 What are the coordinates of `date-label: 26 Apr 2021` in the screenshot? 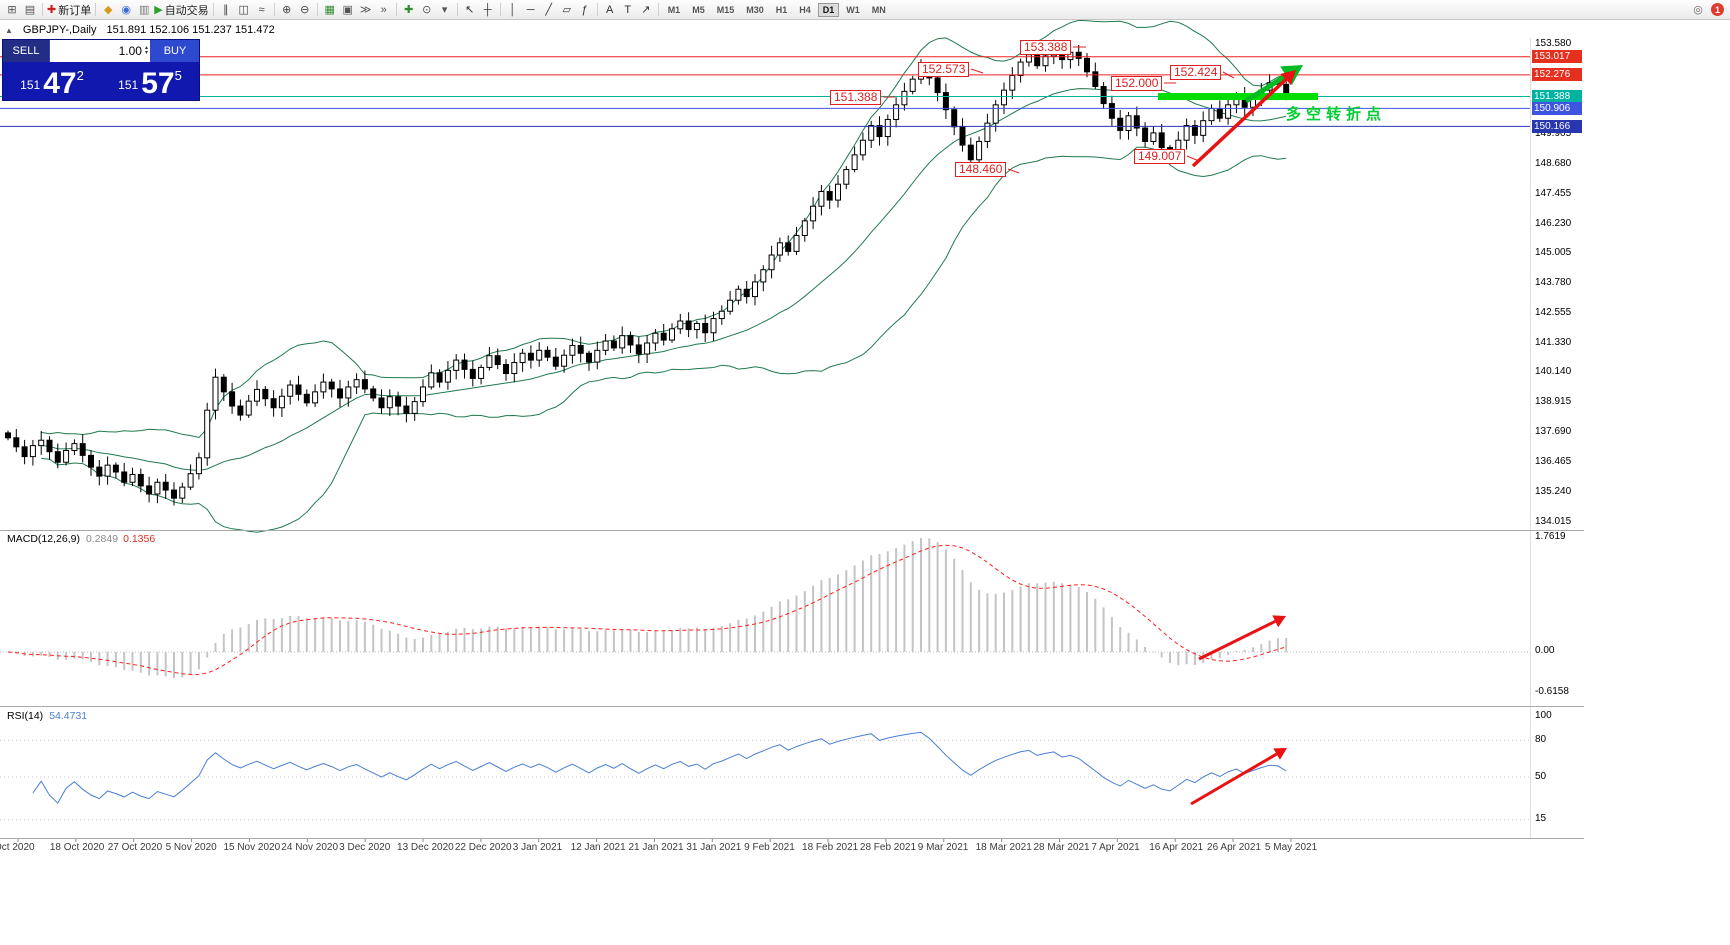 It's located at (1234, 847).